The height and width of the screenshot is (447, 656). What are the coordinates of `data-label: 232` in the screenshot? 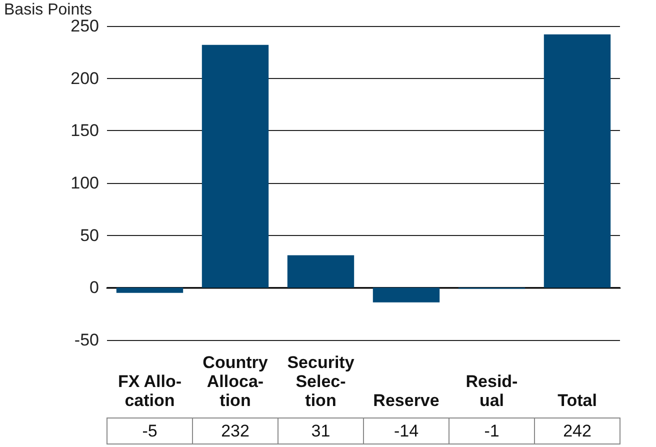 It's located at (235, 431).